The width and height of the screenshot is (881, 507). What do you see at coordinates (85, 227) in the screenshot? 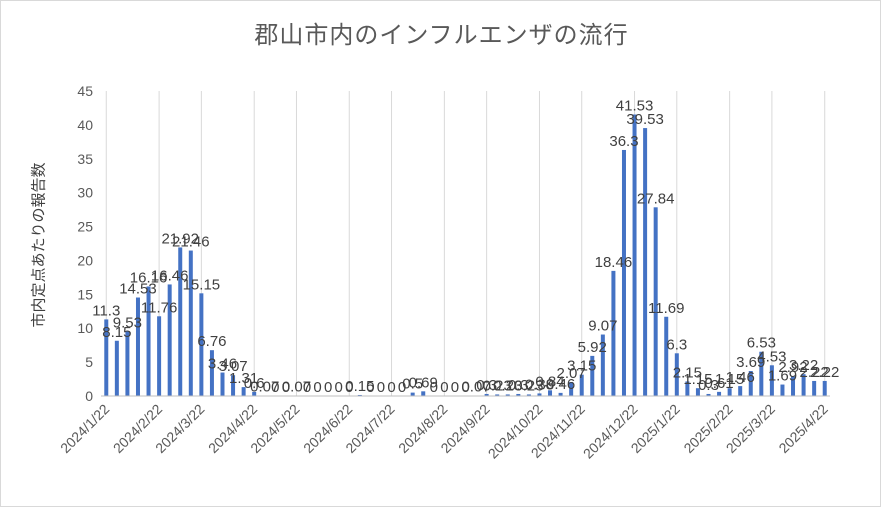
I see `y-tick-label: 25` at bounding box center [85, 227].